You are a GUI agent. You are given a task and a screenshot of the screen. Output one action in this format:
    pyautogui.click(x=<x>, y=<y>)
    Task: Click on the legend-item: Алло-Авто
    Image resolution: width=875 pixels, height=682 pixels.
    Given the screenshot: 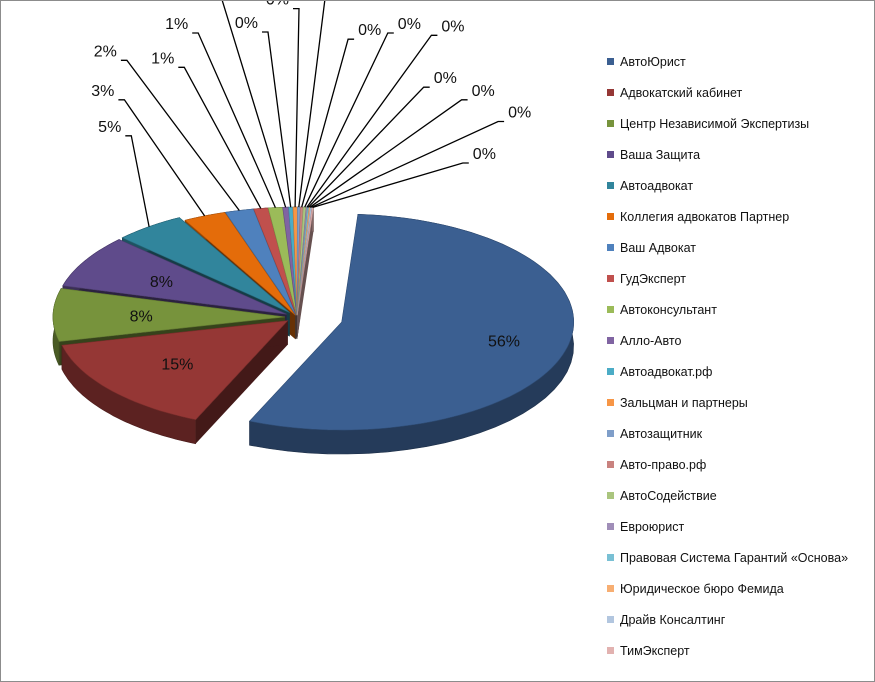 What is the action you would take?
    pyautogui.click(x=738, y=340)
    